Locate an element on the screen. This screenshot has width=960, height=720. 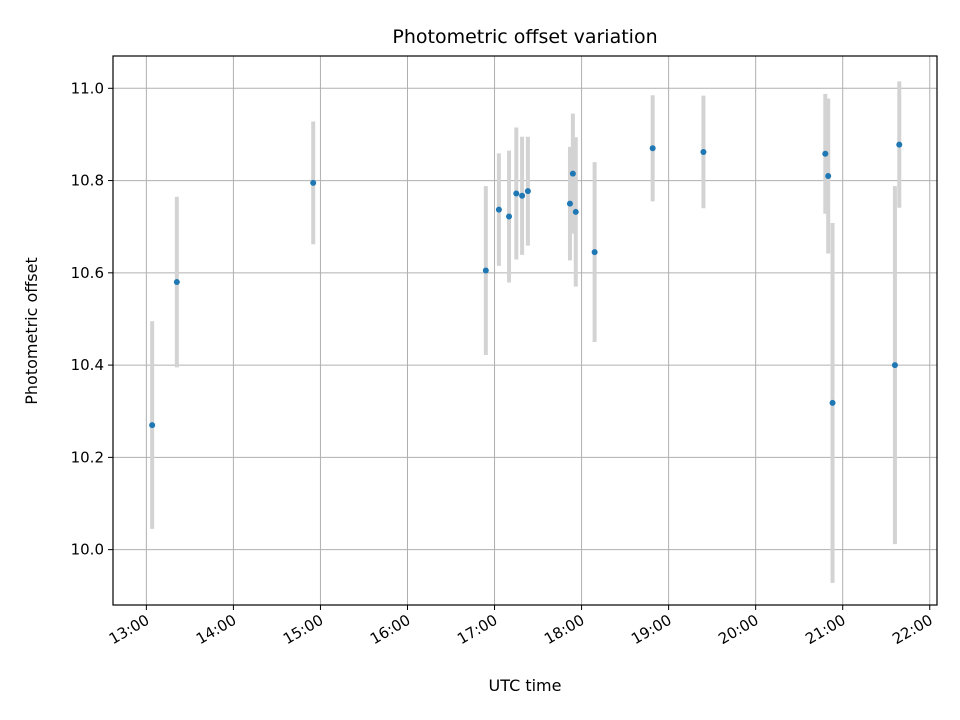
y-tick-label: 10.4 is located at coordinates (87, 365).